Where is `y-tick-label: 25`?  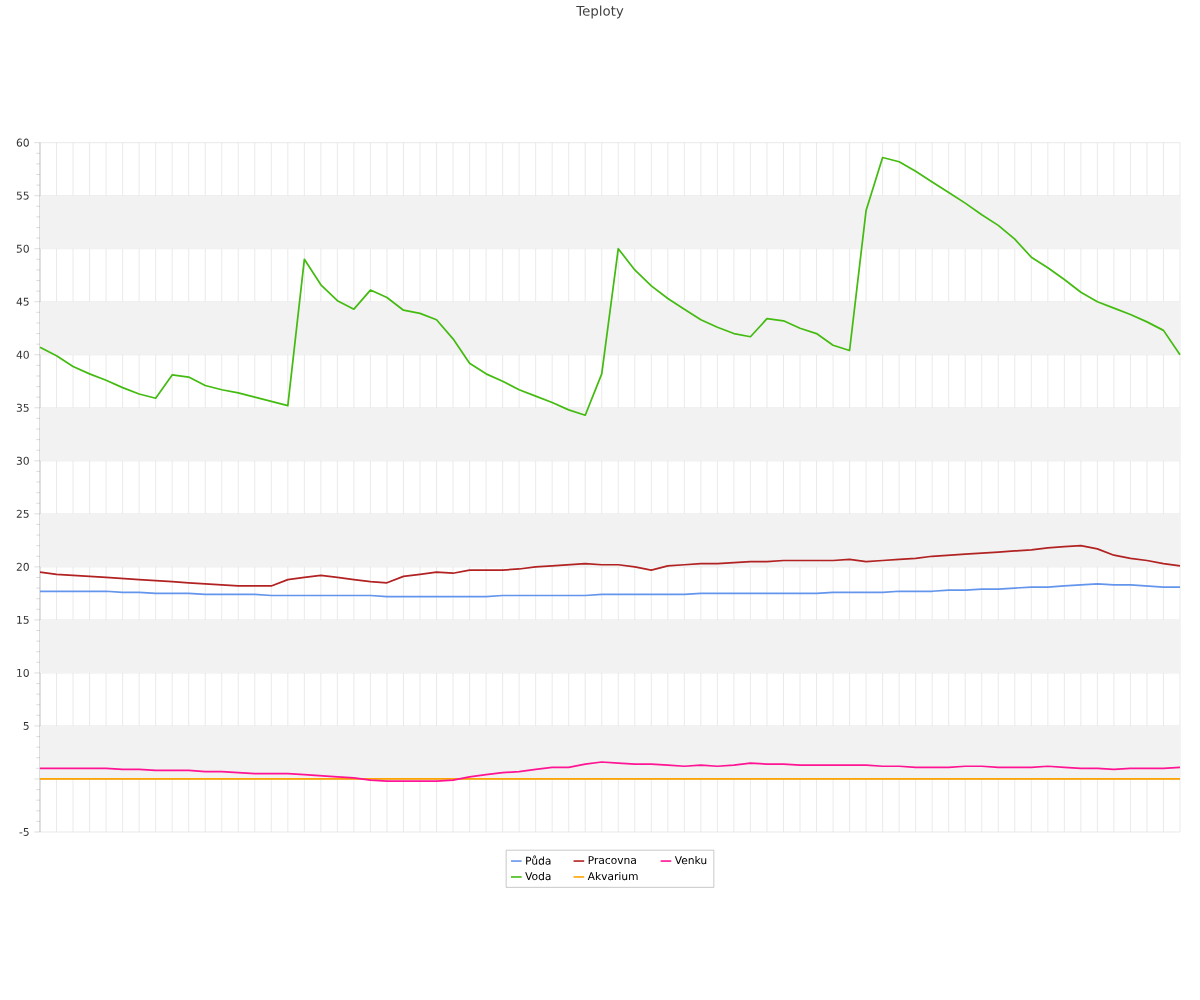
y-tick-label: 25 is located at coordinates (22, 513).